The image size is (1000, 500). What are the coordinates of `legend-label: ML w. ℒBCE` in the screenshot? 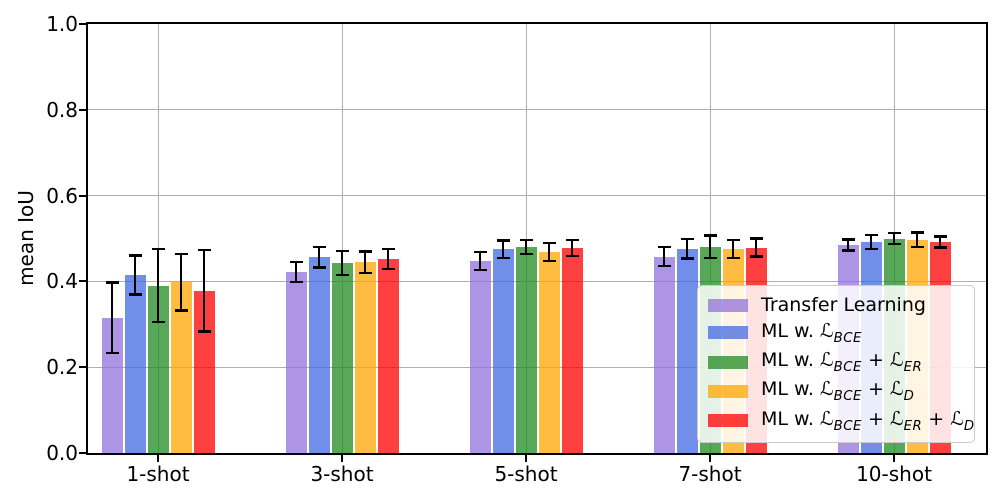 It's located at (811, 332).